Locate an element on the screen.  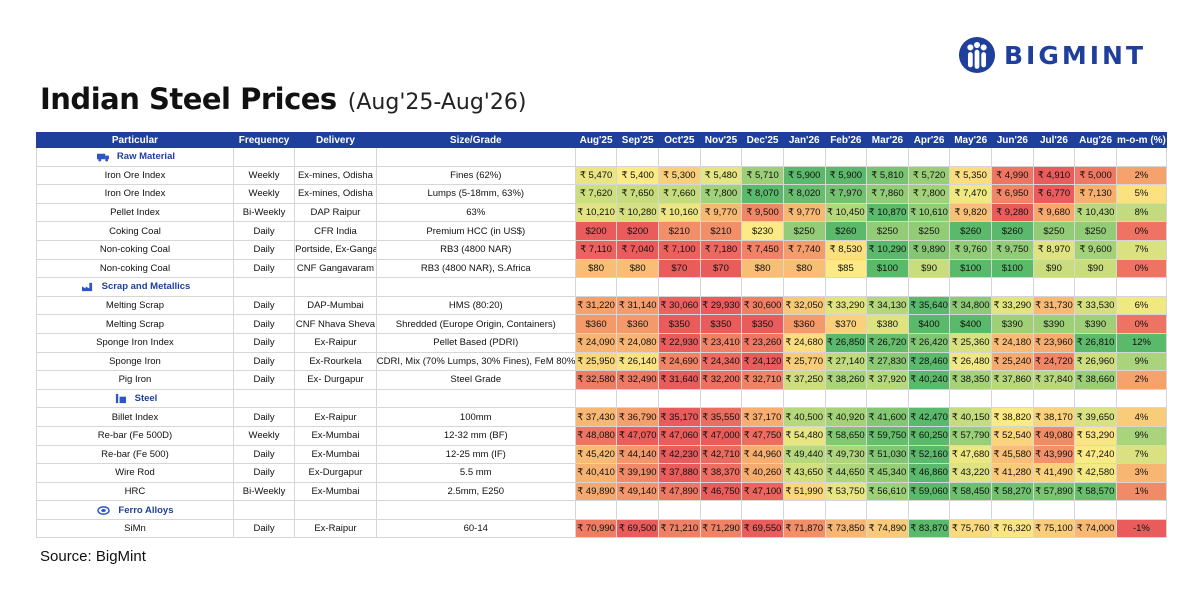
cell-price: ₹ 8,070 is located at coordinates (763, 194).